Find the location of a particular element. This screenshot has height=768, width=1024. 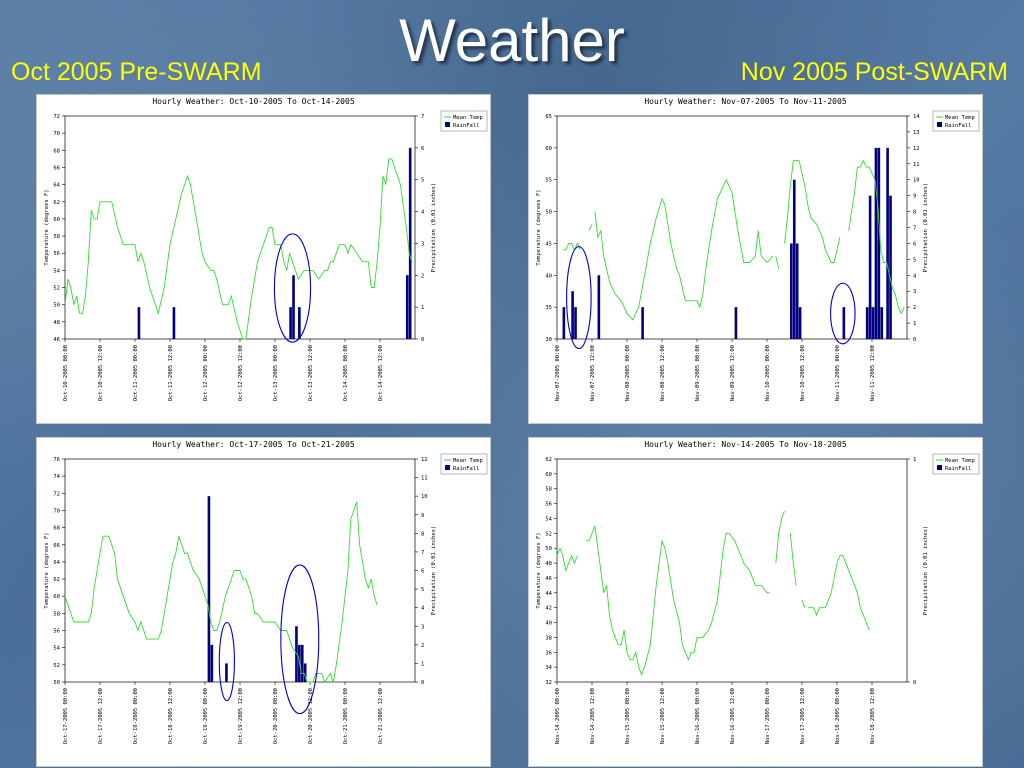

x-tick-label: Nov-18-2005 00:00 is located at coordinates (838, 716).